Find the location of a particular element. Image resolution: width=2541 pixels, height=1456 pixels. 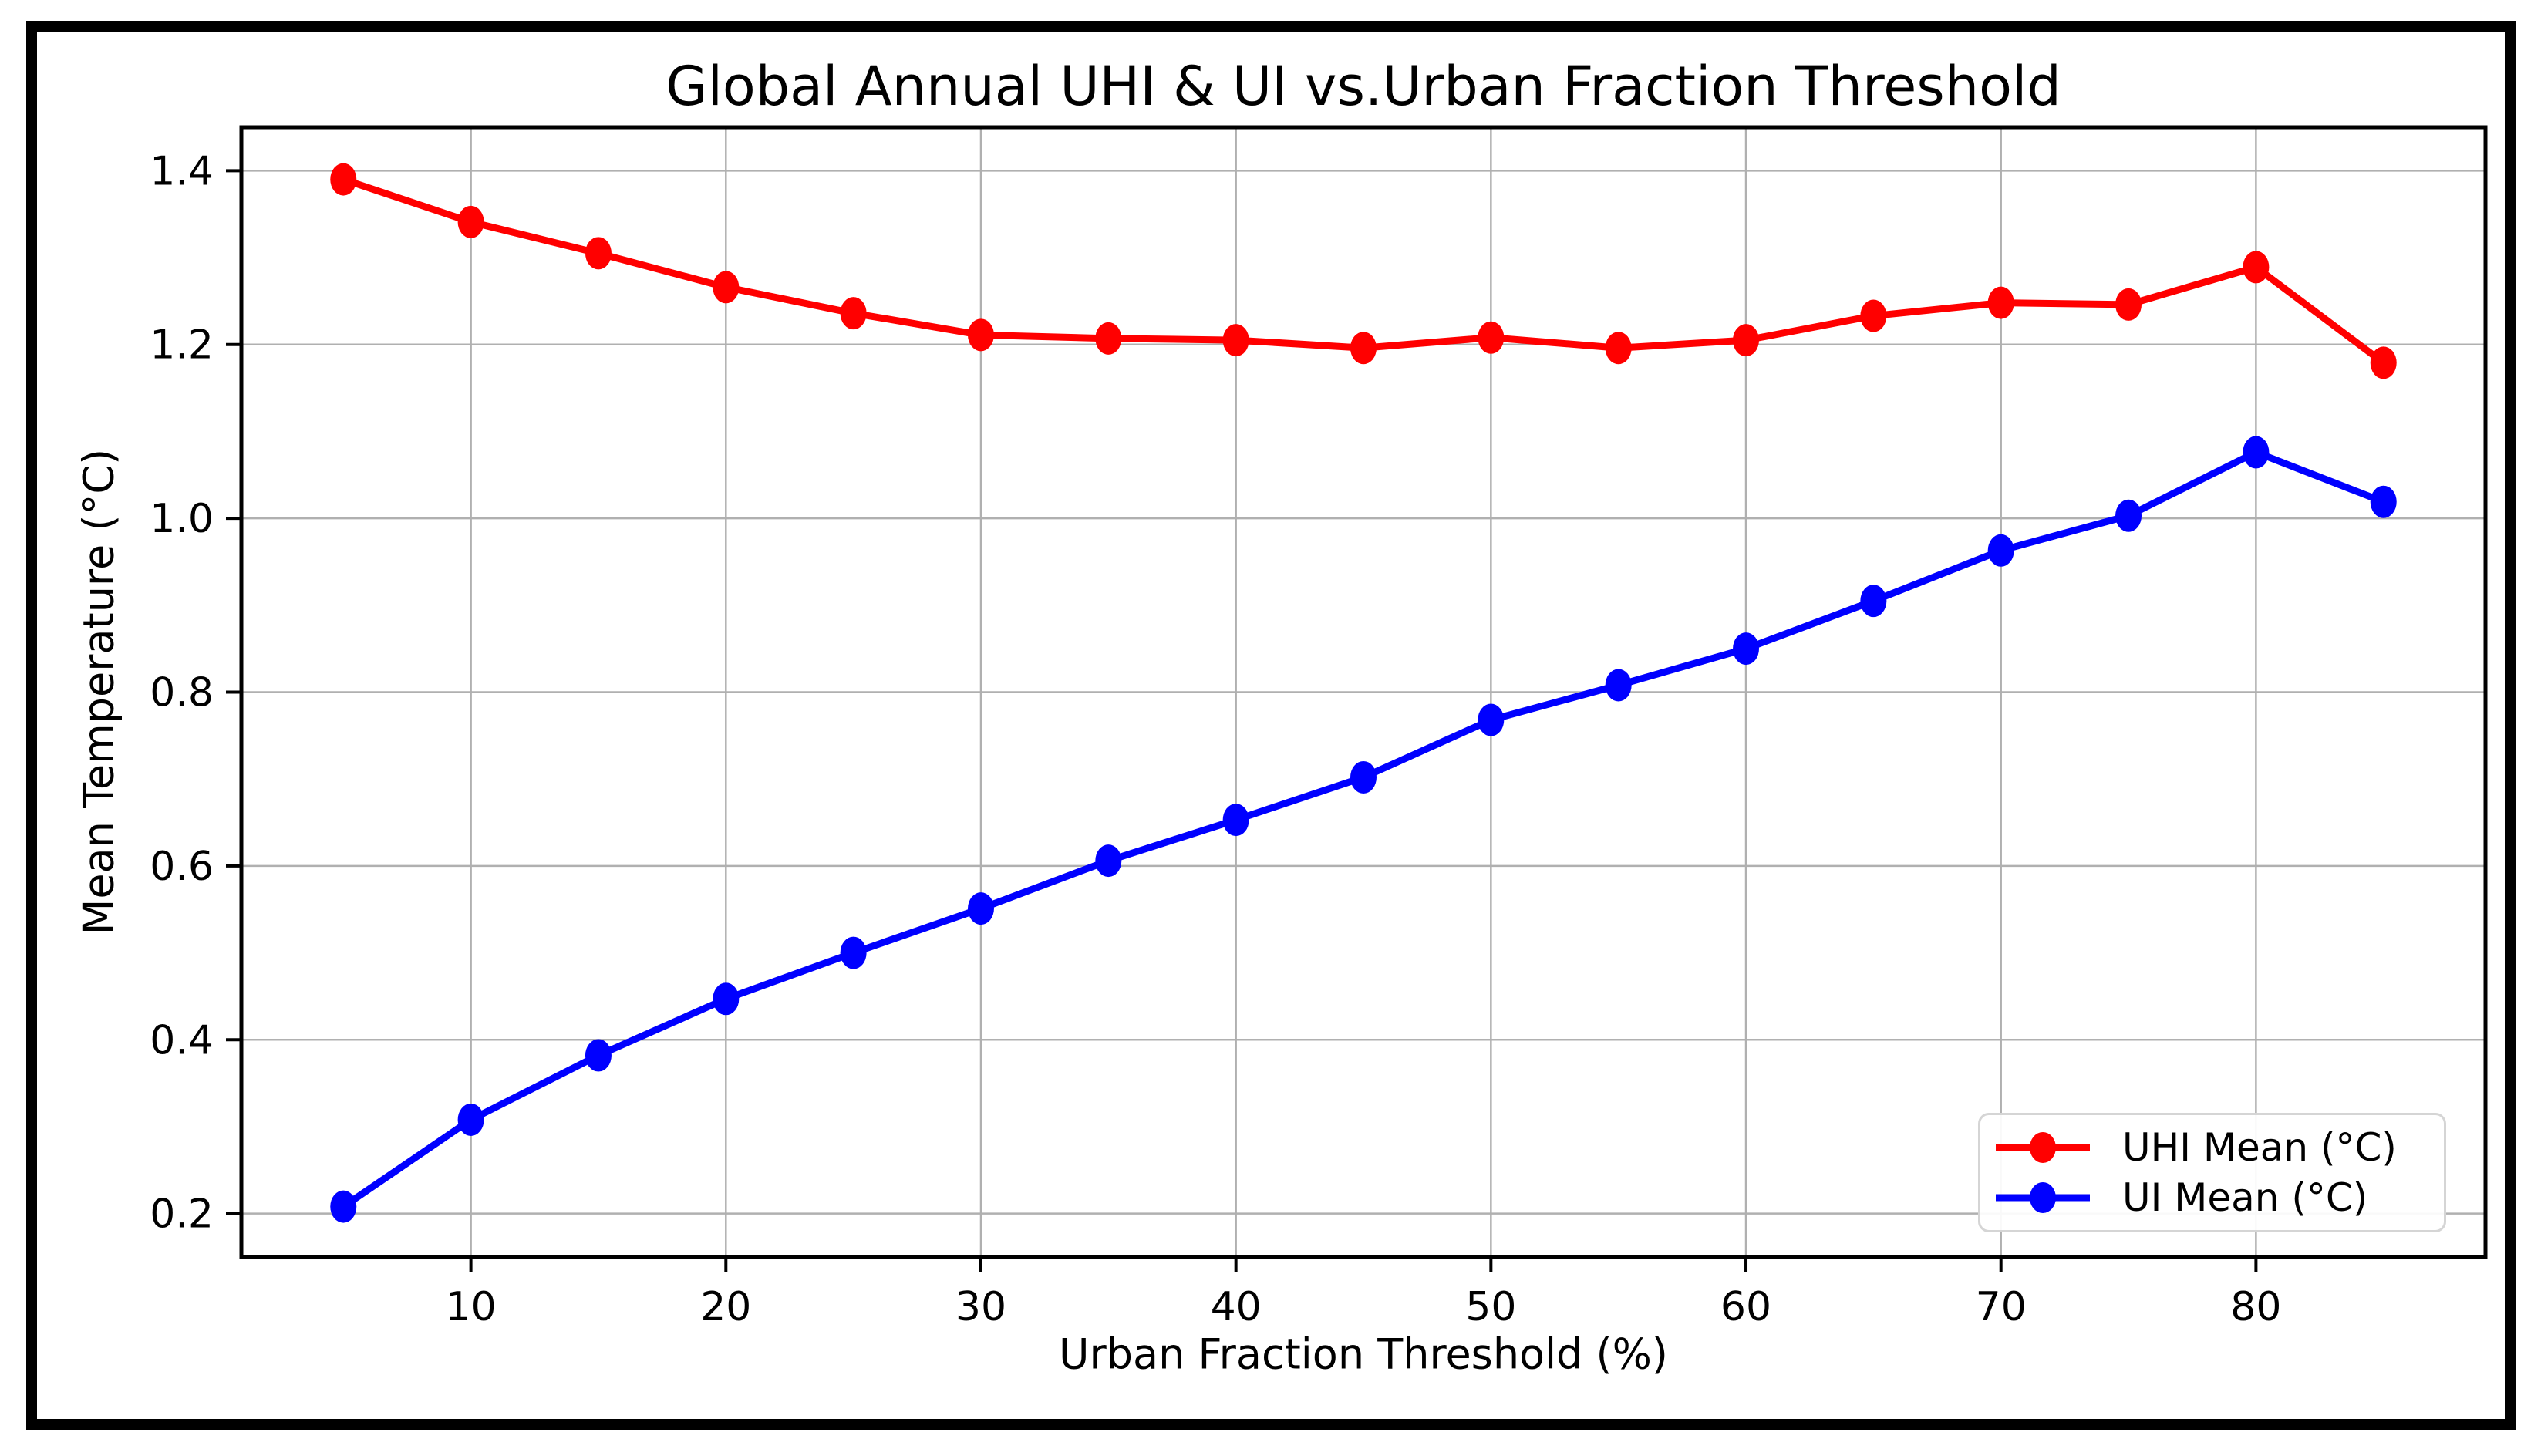

x-tick-label: 40 is located at coordinates (1236, 1307).